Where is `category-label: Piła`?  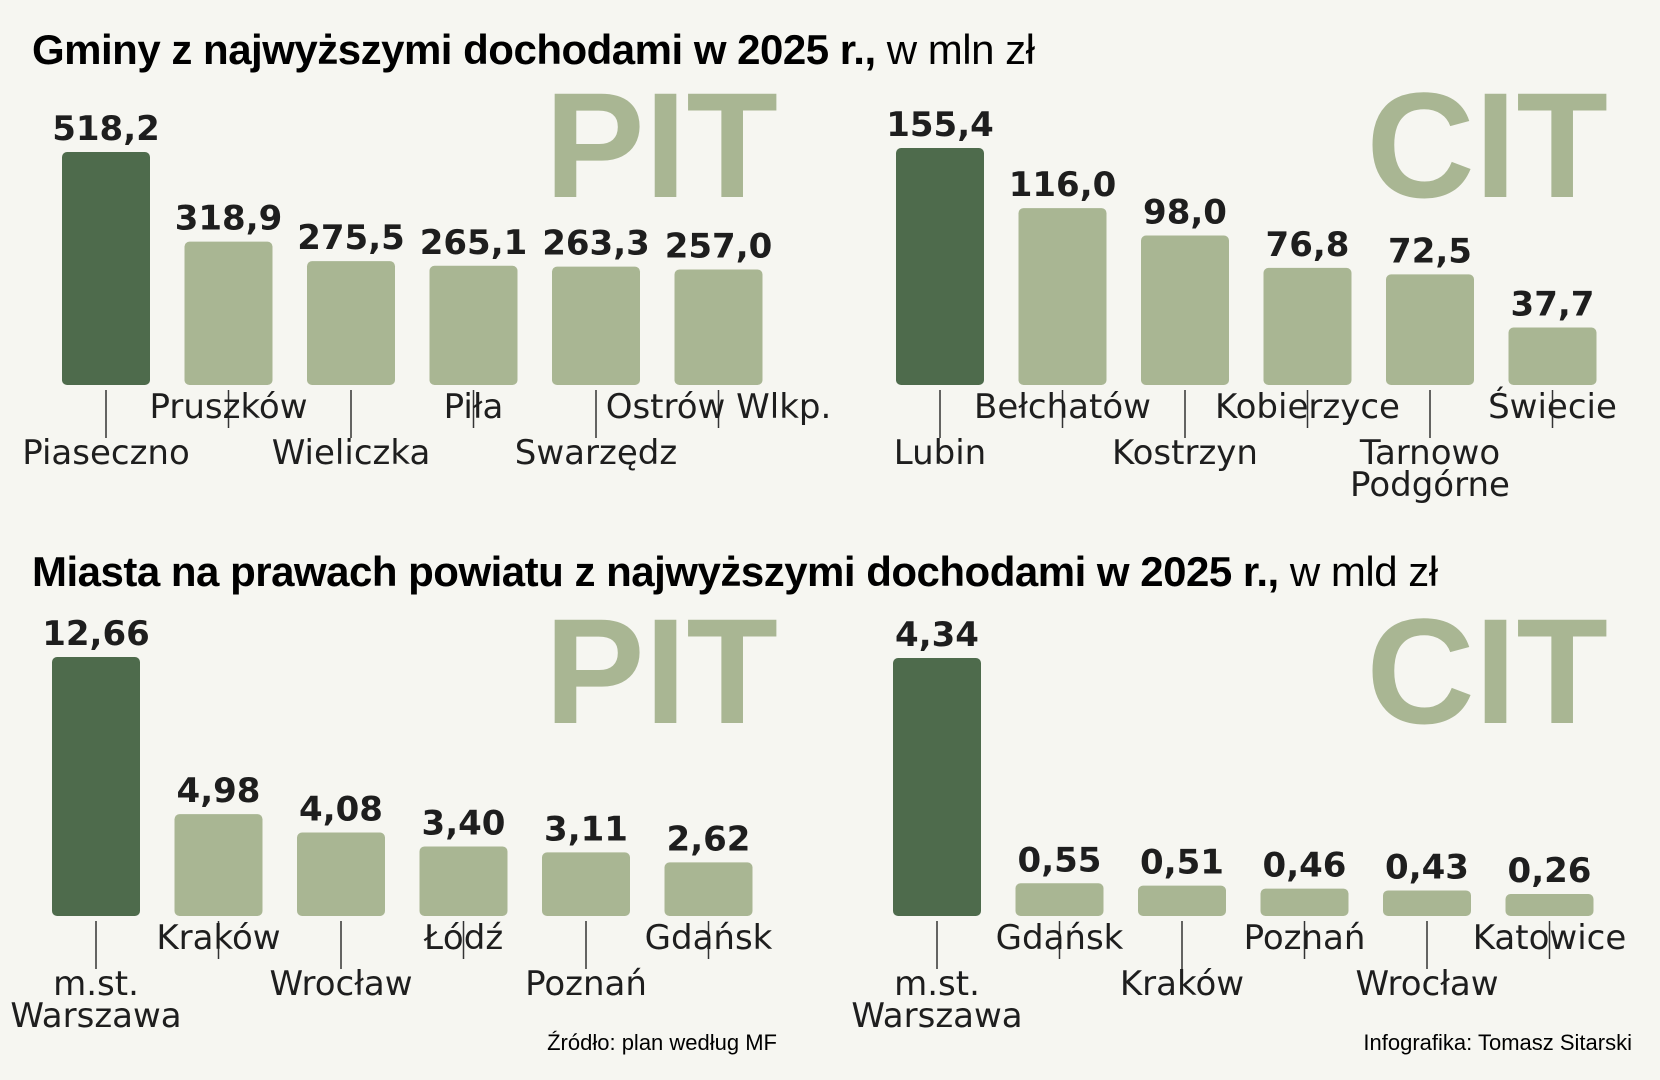 category-label: Piła is located at coordinates (474, 407).